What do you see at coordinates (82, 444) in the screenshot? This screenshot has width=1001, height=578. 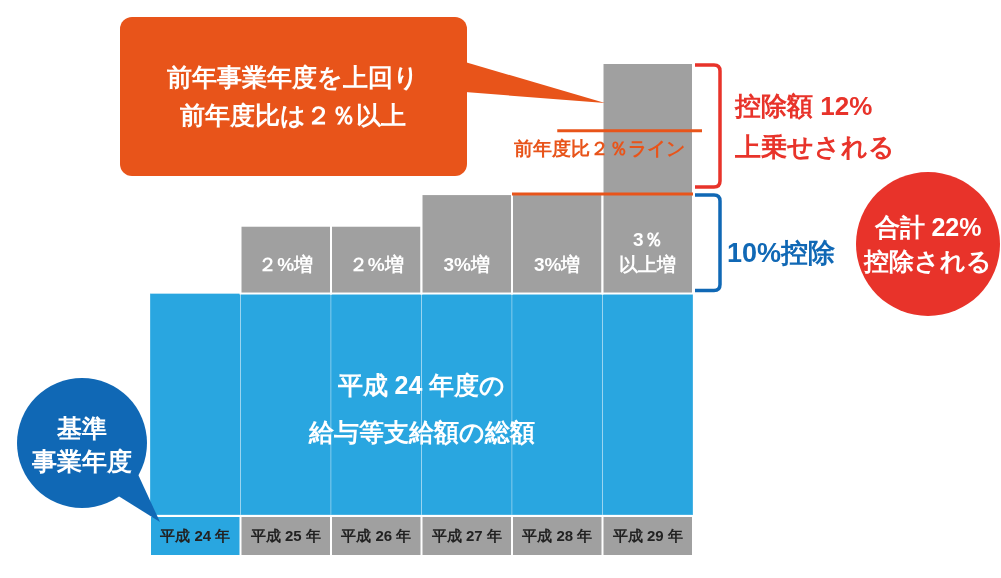 I see `annotation: 基準事業年度` at bounding box center [82, 444].